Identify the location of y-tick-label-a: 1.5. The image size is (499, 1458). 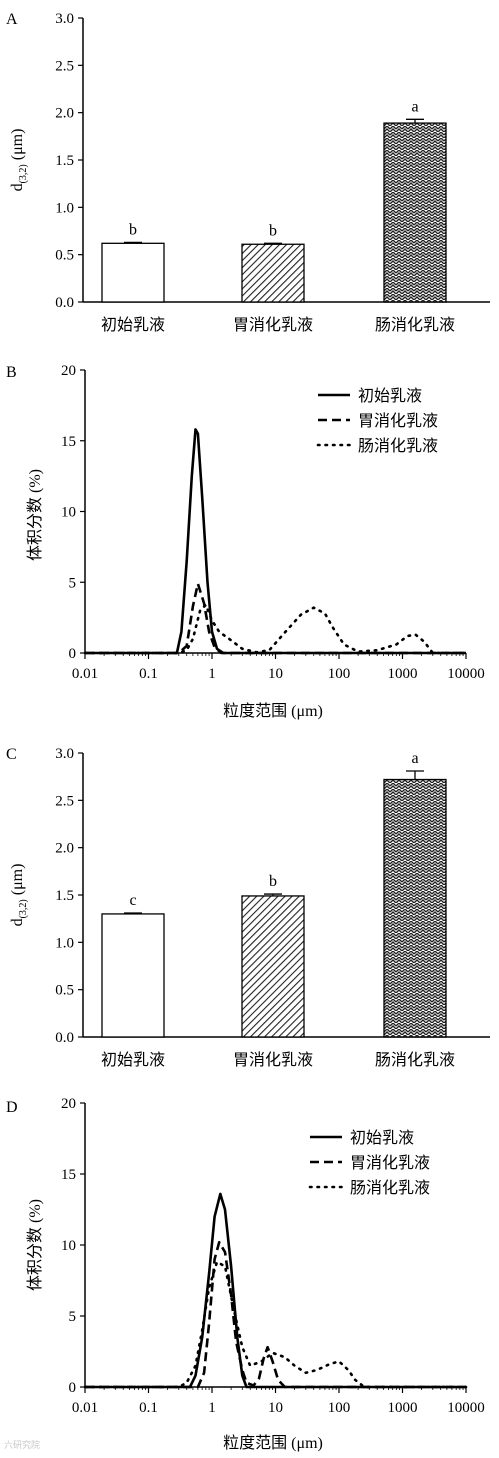
(64, 161).